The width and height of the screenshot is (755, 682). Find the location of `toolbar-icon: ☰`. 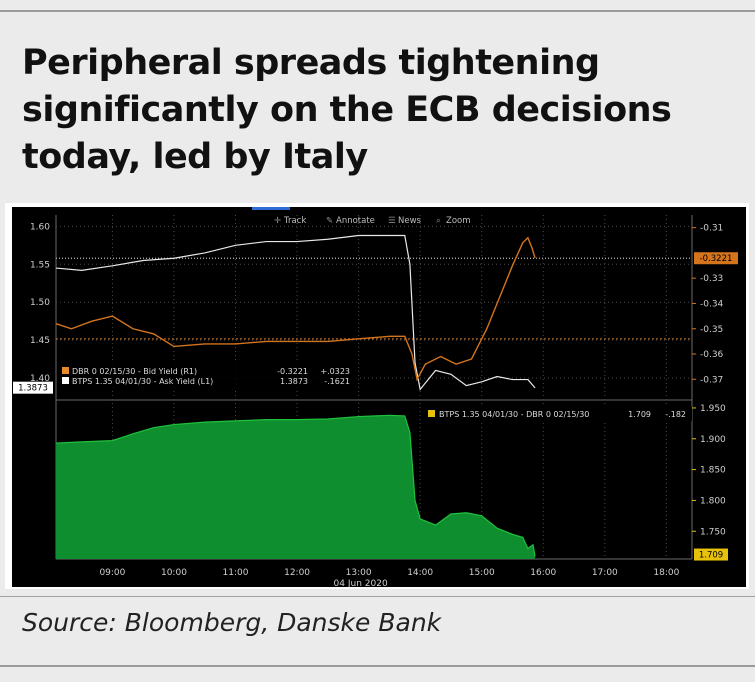

toolbar-icon: ☰ is located at coordinates (392, 221).